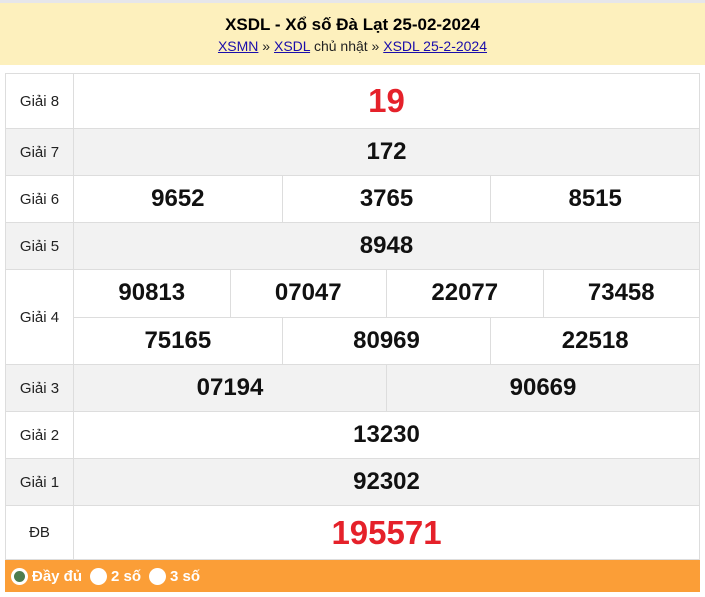 The image size is (705, 597). I want to click on prize-number: 92302, so click(386, 481).